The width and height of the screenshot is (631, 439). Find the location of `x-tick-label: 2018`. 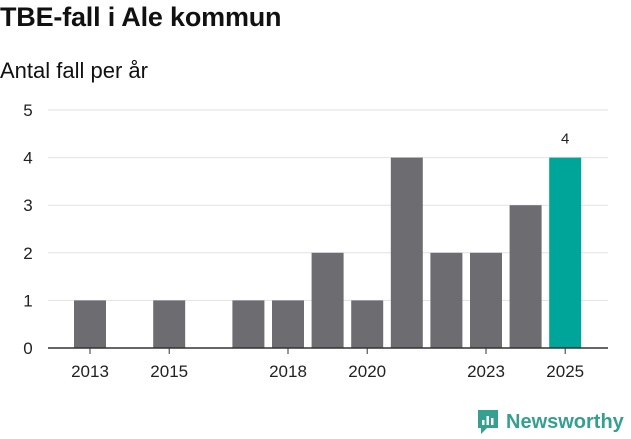

x-tick-label: 2018 is located at coordinates (288, 371).